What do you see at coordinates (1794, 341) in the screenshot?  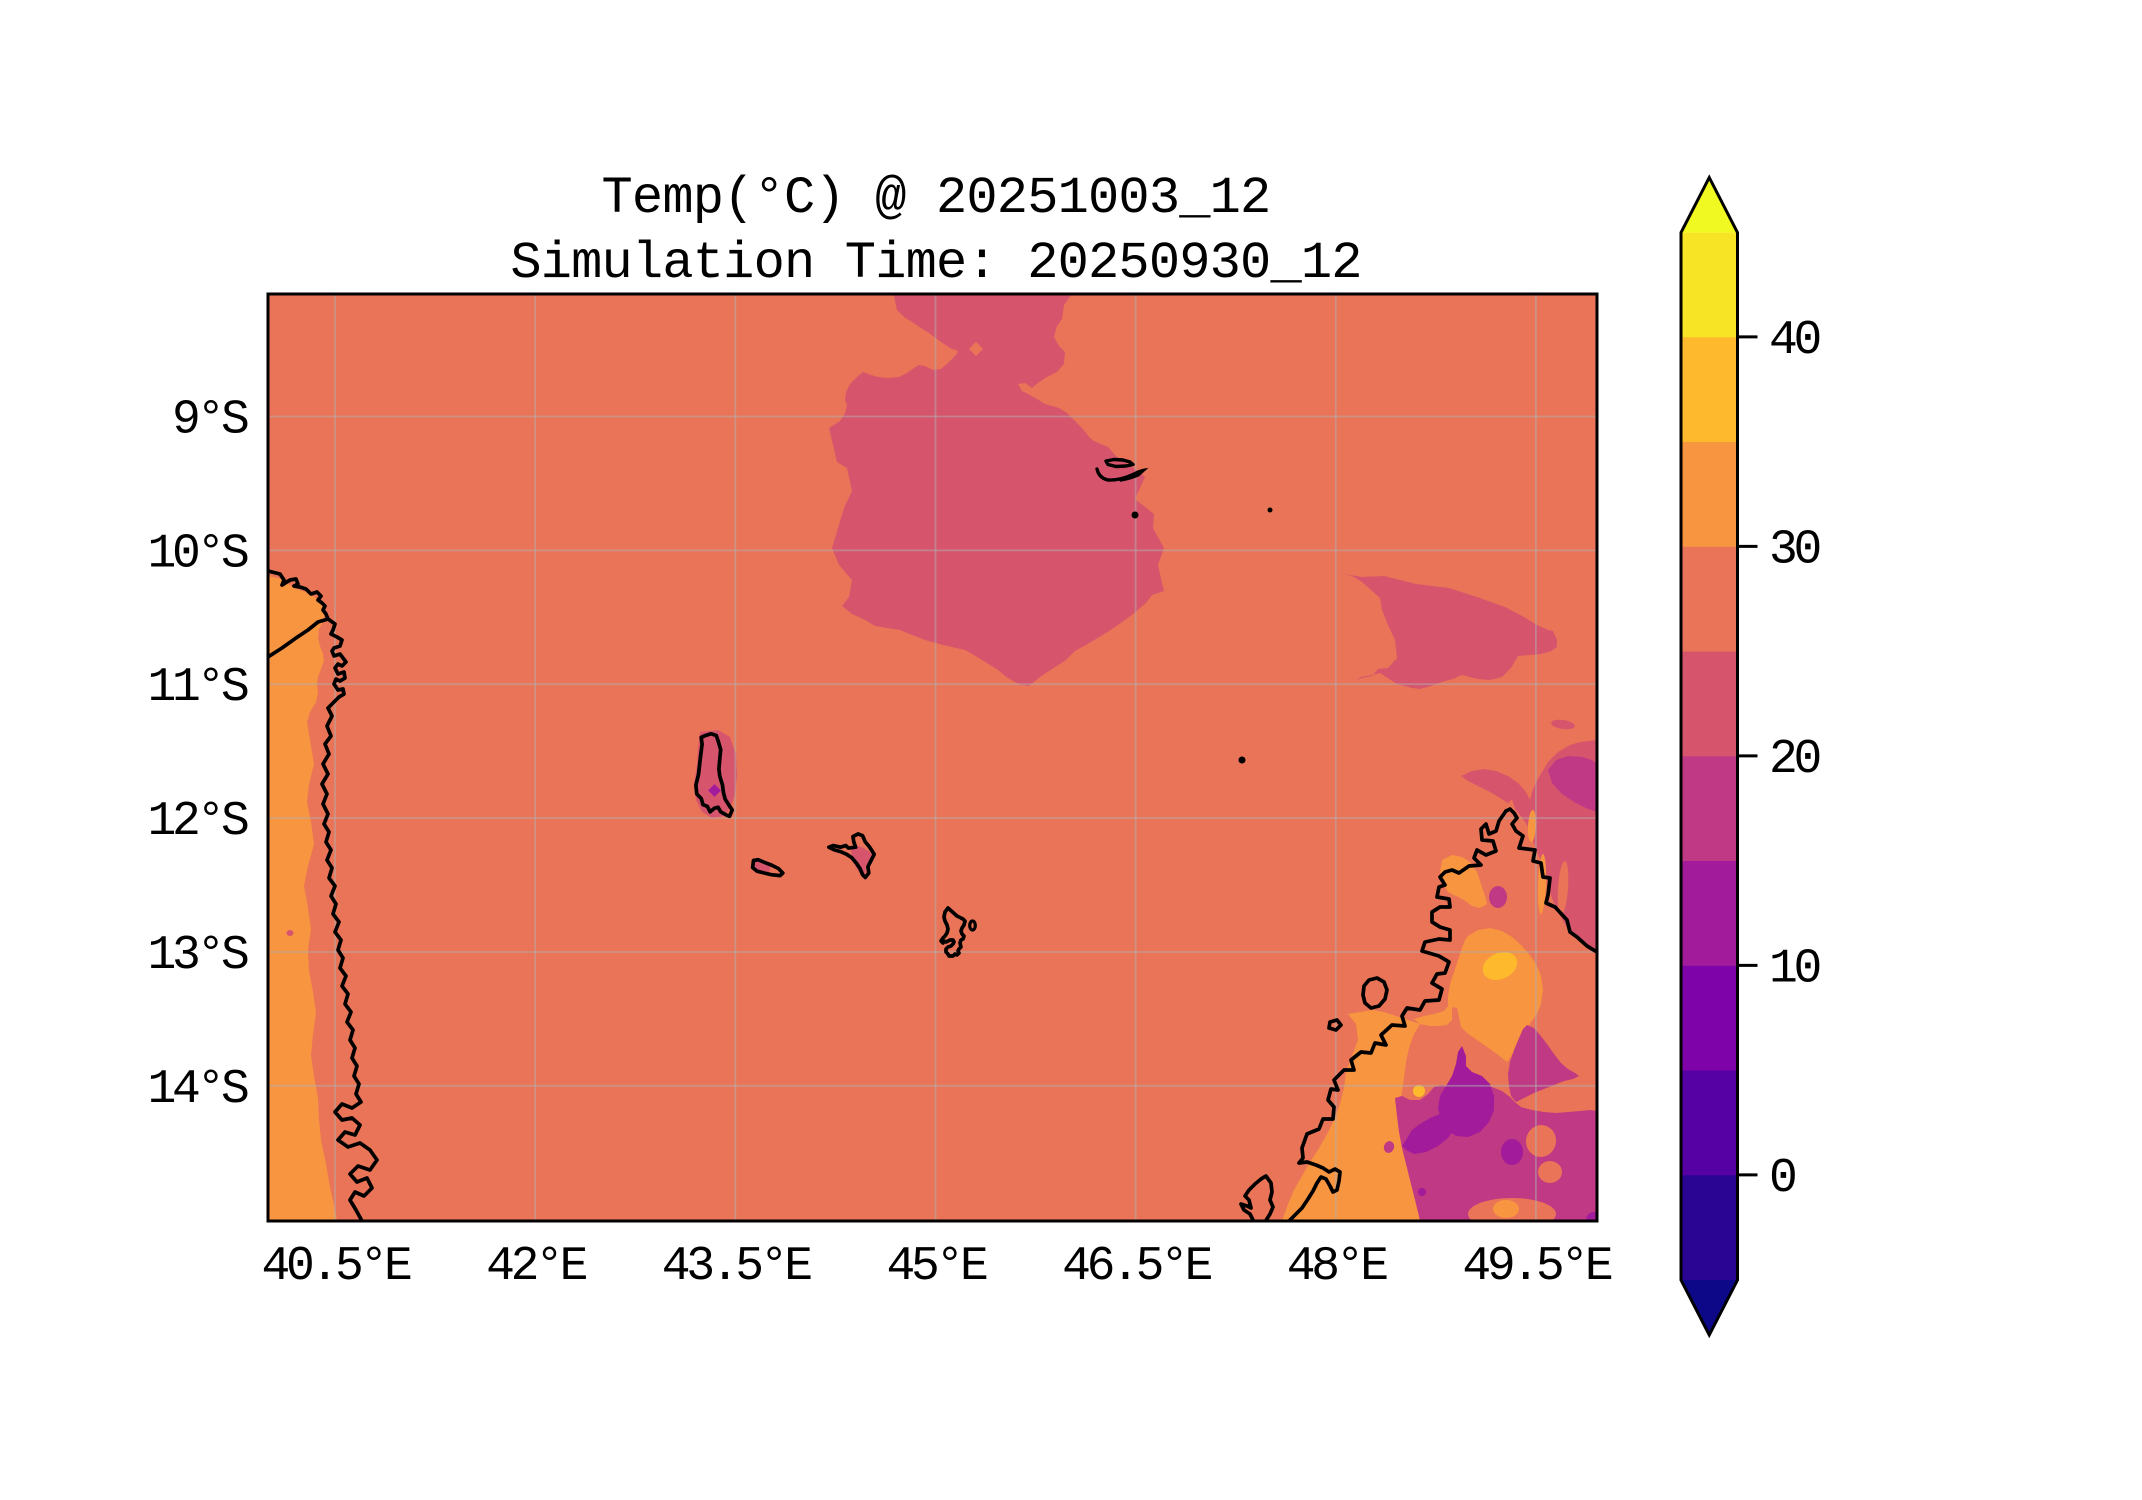 I see `svg-text: 40` at bounding box center [1794, 341].